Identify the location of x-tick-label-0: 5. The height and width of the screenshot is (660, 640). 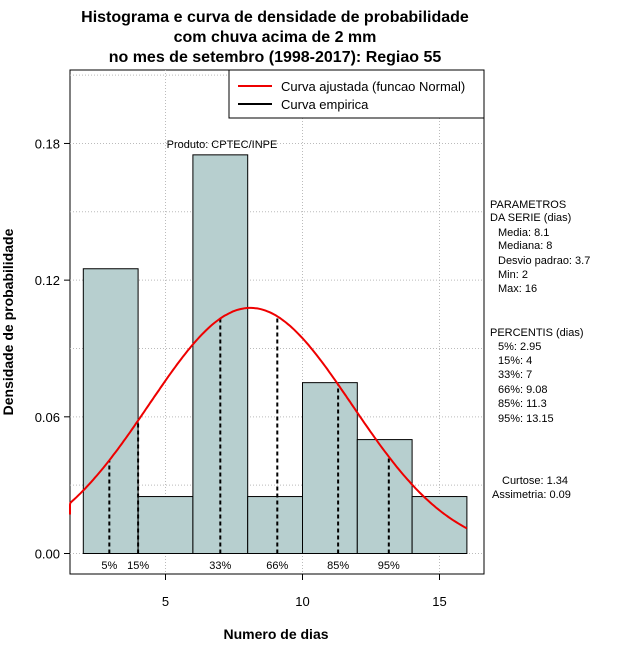
(165, 601).